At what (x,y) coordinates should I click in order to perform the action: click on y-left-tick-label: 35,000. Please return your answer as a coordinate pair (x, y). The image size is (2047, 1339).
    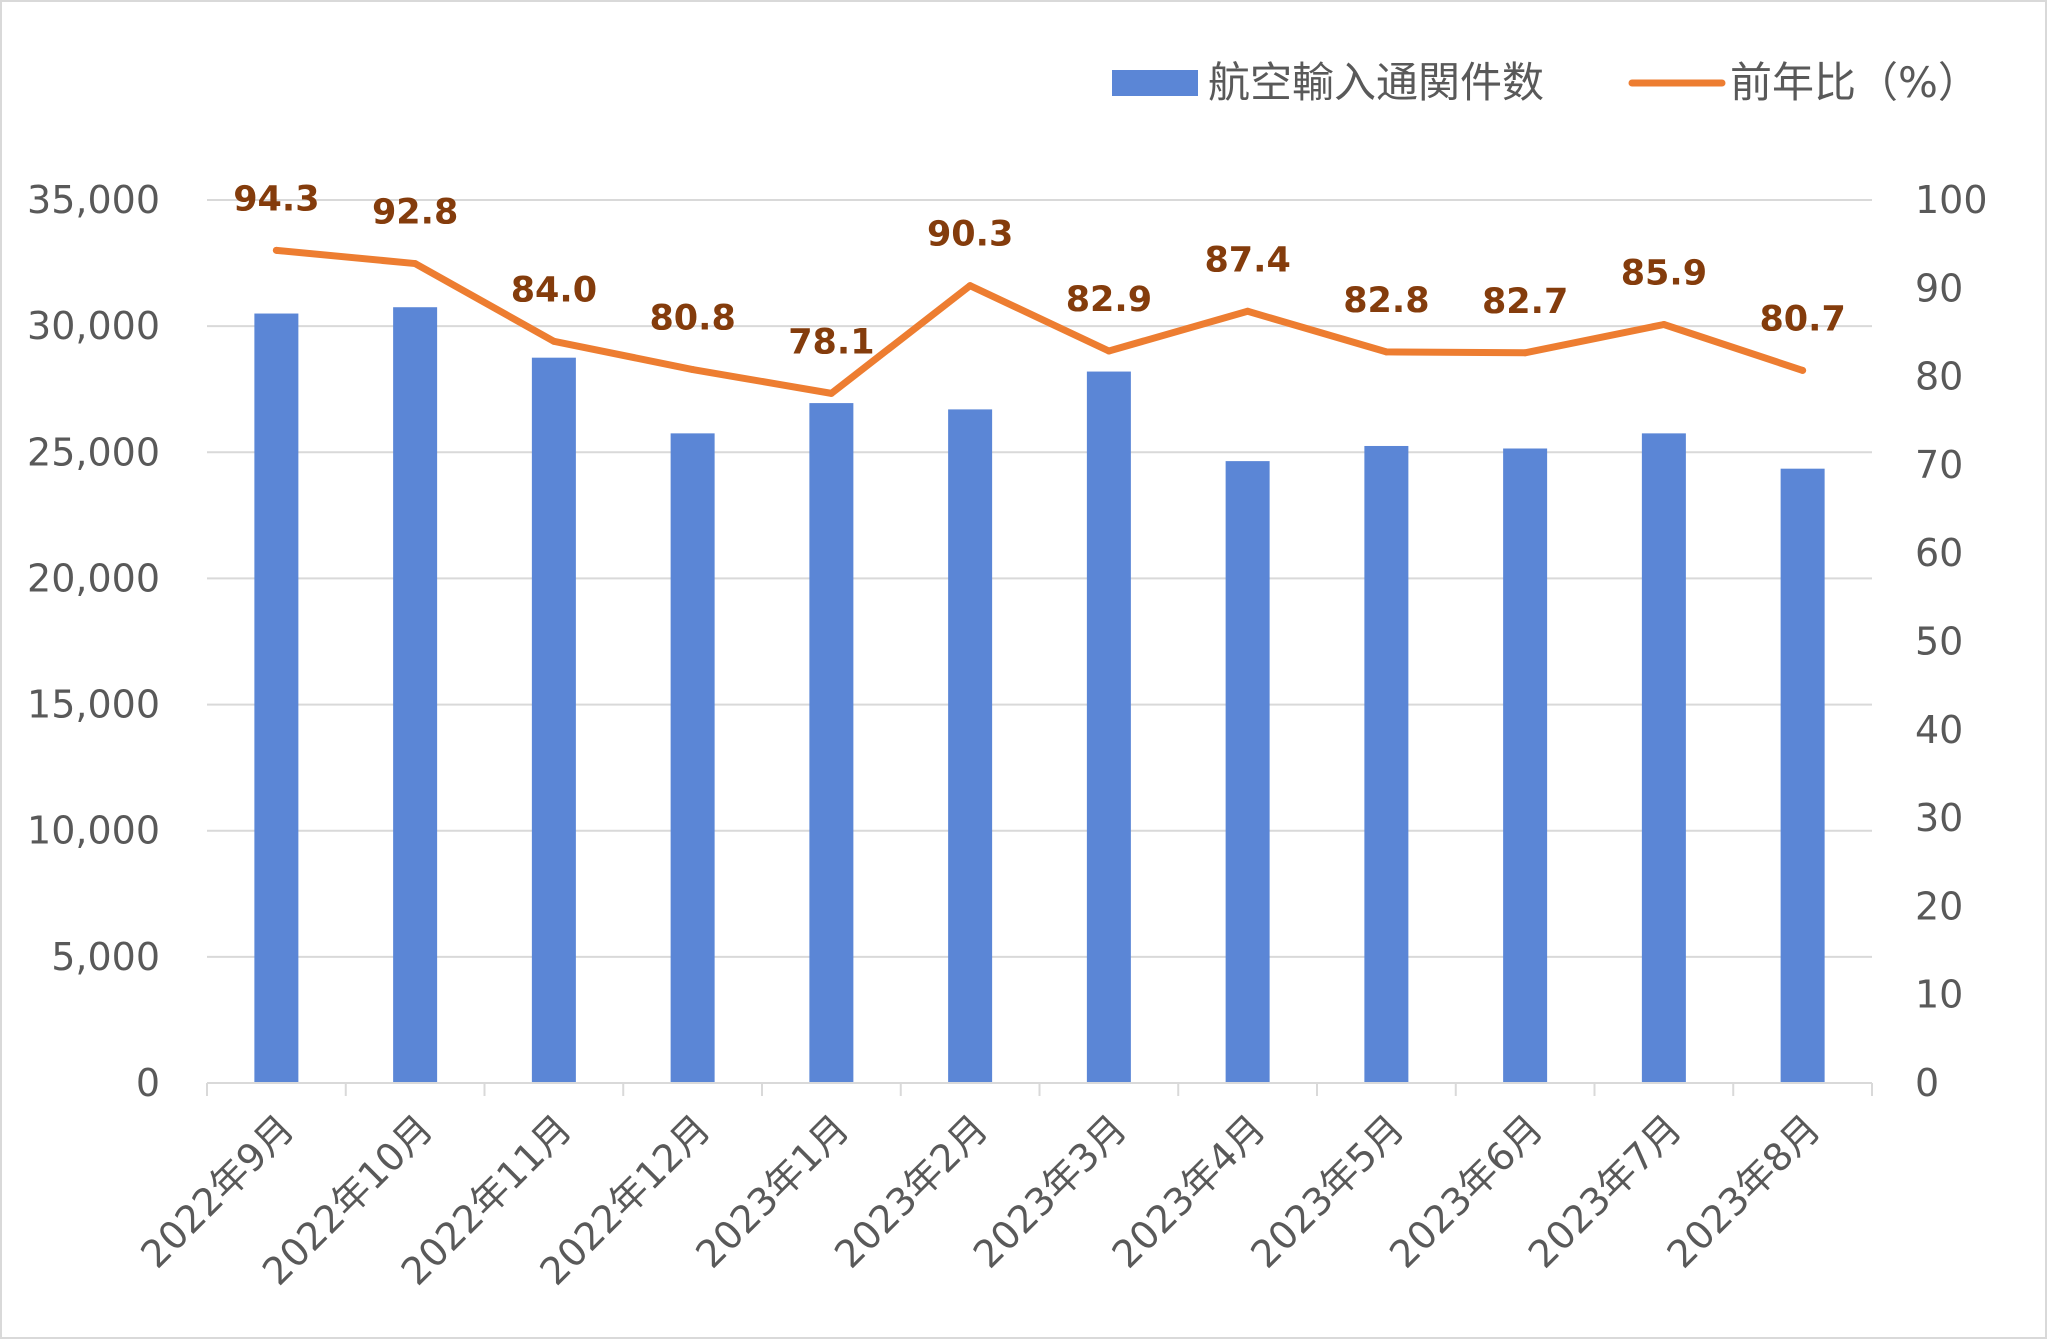
    Looking at the image, I should click on (93, 200).